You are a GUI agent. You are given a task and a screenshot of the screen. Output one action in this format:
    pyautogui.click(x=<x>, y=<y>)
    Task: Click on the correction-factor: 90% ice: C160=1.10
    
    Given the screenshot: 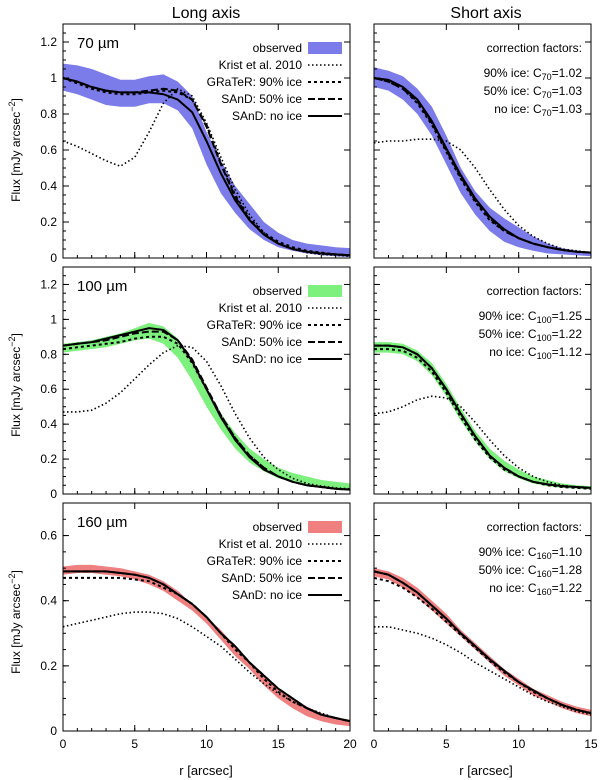 What is the action you would take?
    pyautogui.click(x=531, y=553)
    